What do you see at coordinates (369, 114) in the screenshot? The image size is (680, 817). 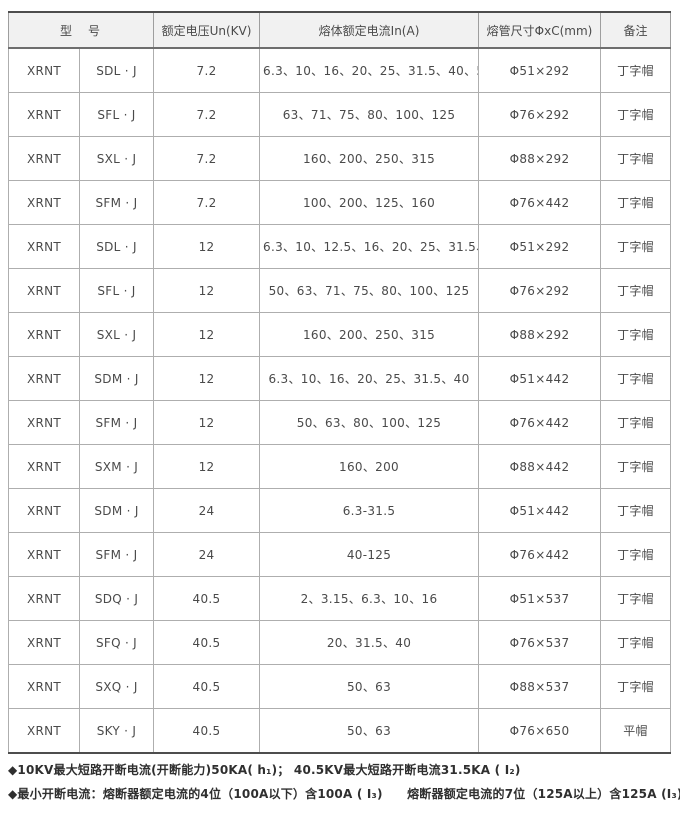 I see `cell-currents: 63、71、75、80、100、125` at bounding box center [369, 114].